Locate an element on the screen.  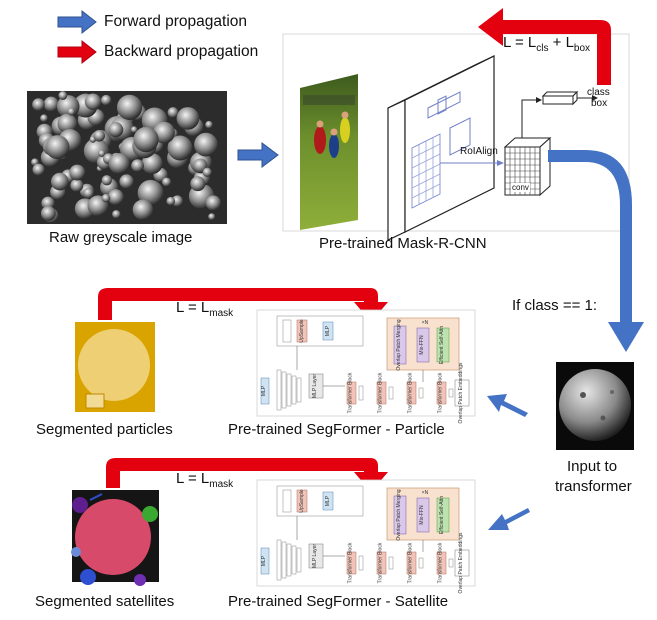
particle-model-caption: Pre-trained SegFormer - Particle is located at coordinates (336, 429).